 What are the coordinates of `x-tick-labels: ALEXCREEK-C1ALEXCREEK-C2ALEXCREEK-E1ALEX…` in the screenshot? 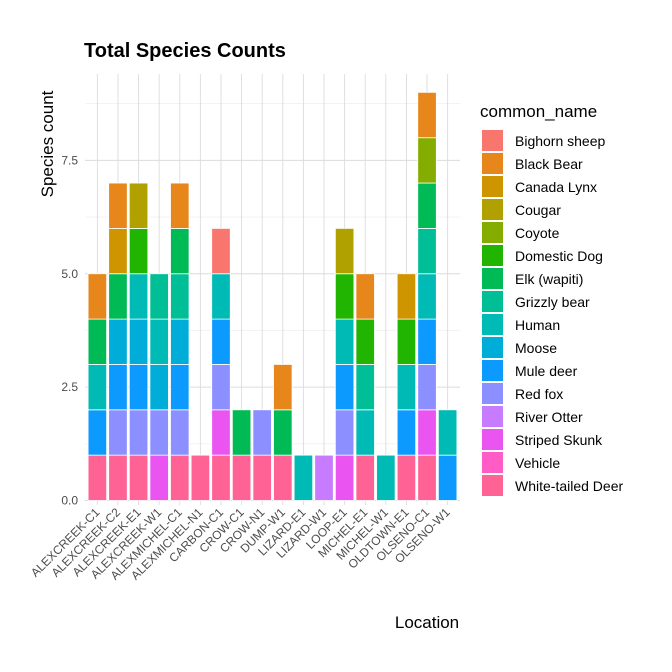 It's located at (240, 544).